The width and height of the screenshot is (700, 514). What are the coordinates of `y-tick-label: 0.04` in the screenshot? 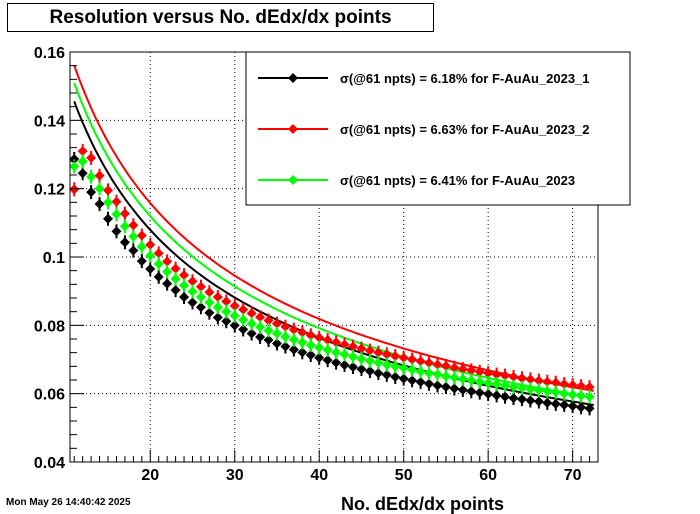 It's located at (49, 463).